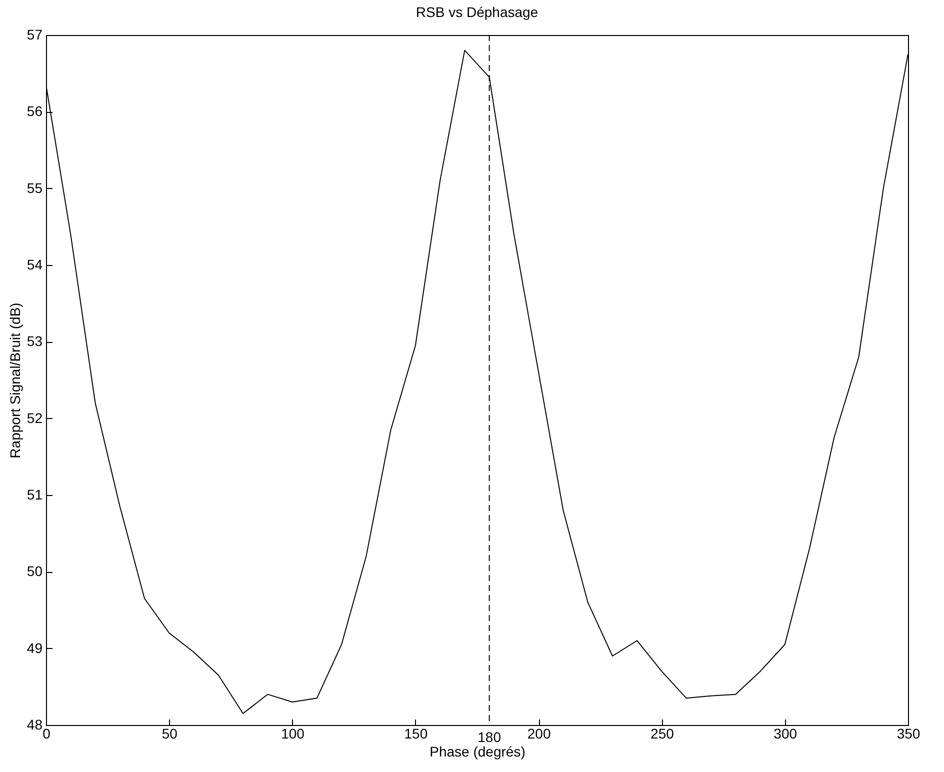 This screenshot has width=944, height=772. What do you see at coordinates (34, 494) in the screenshot?
I see `y-tick-label: 51` at bounding box center [34, 494].